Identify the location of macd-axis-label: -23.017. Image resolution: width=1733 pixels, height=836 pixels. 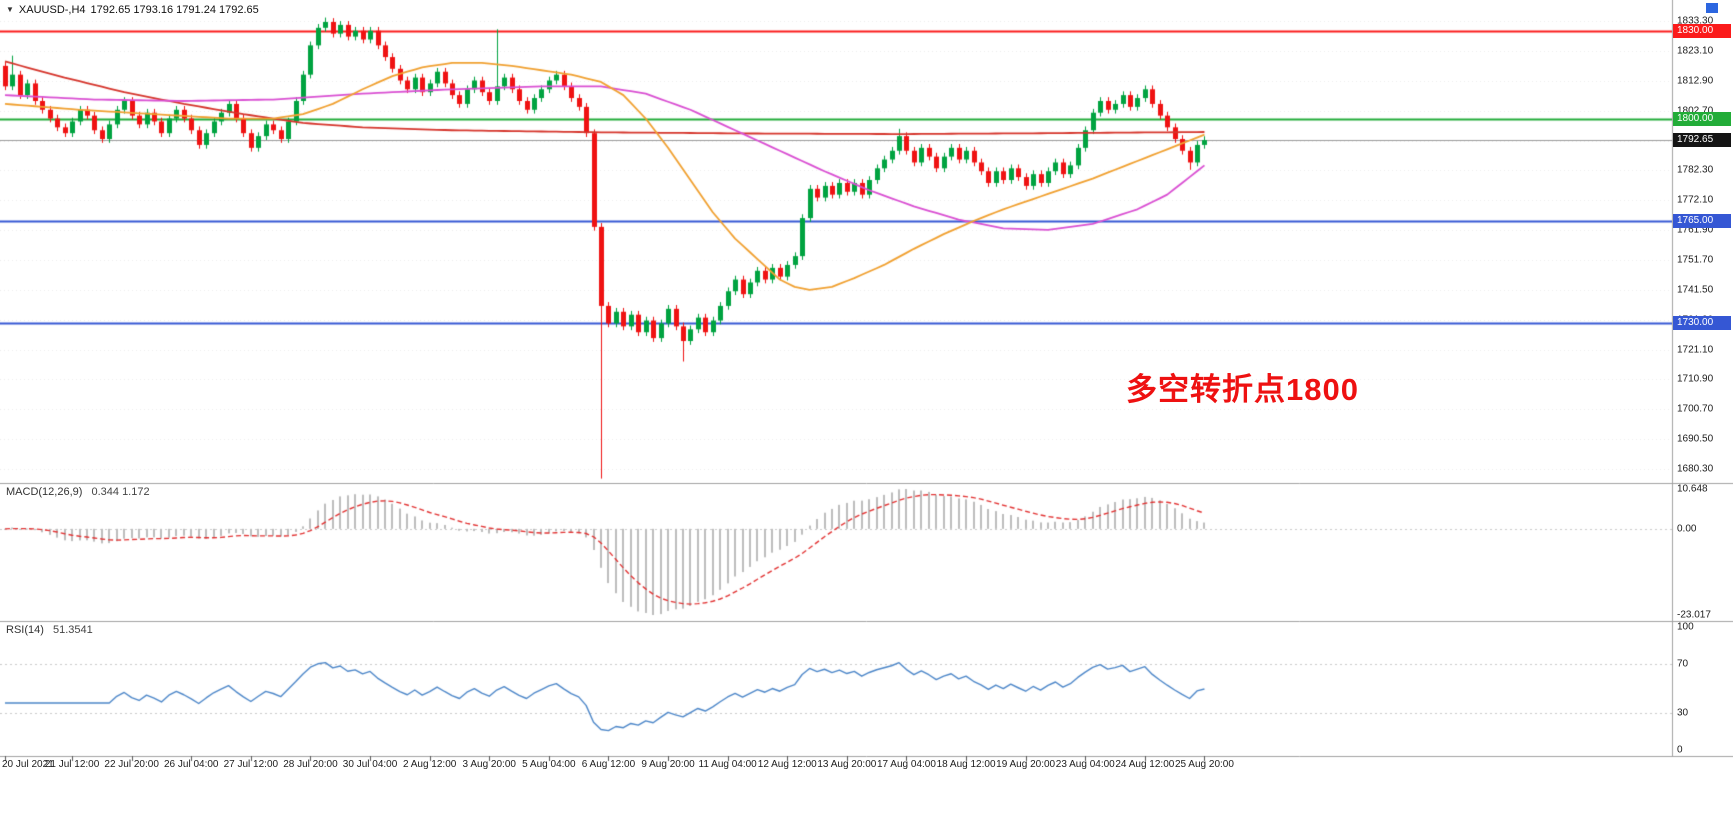
(1694, 615).